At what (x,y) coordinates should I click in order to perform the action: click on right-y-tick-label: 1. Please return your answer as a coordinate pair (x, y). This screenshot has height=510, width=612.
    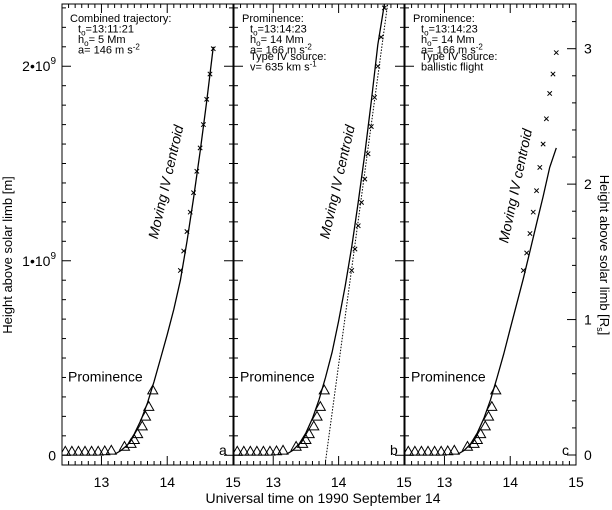
    Looking at the image, I should click on (588, 320).